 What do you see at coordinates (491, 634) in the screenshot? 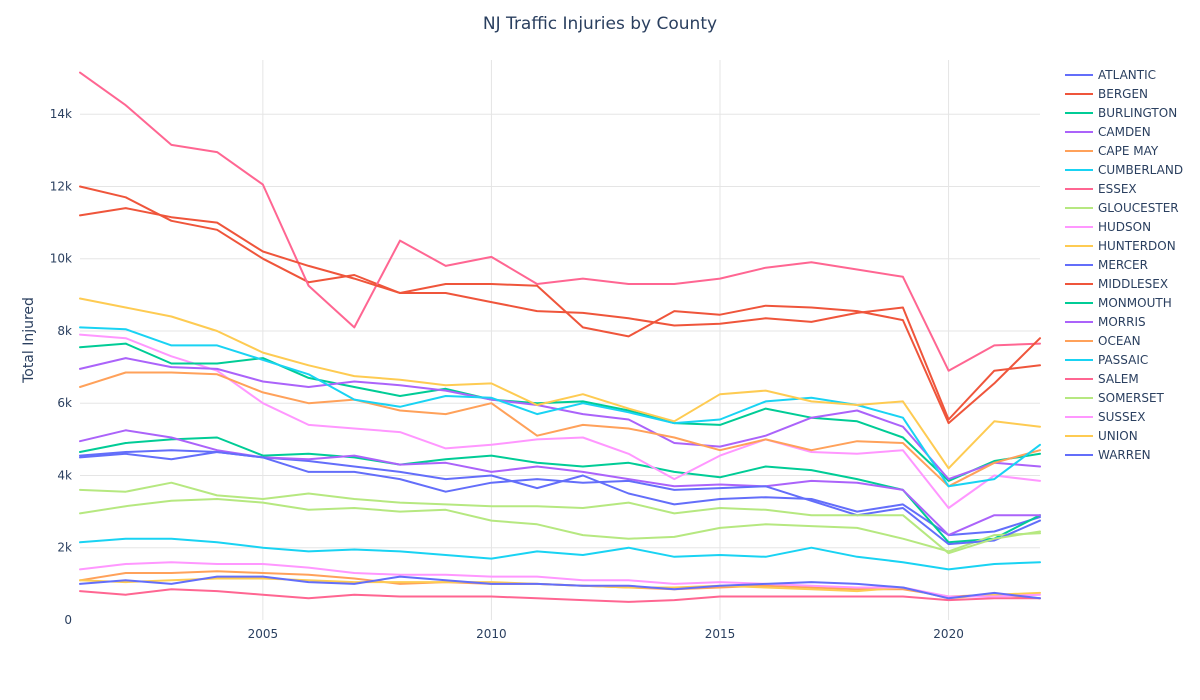
I see `x-tick-label: 2010` at bounding box center [491, 634].